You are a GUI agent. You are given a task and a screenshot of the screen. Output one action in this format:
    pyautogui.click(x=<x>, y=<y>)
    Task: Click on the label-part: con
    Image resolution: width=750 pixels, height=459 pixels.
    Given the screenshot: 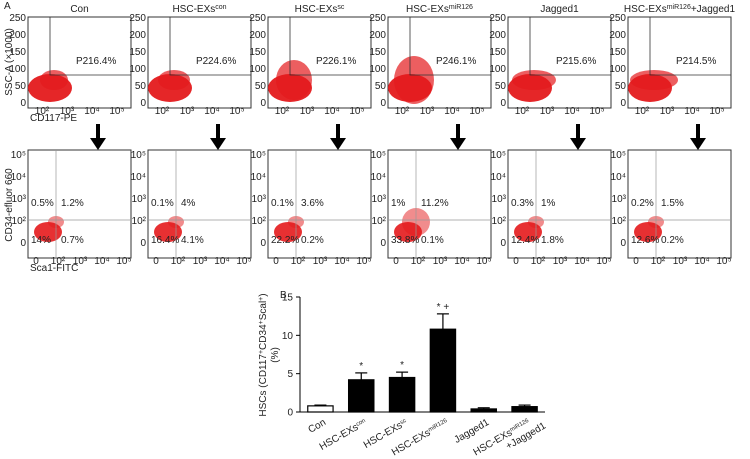 What is the action you would take?
    pyautogui.click(x=360, y=423)
    